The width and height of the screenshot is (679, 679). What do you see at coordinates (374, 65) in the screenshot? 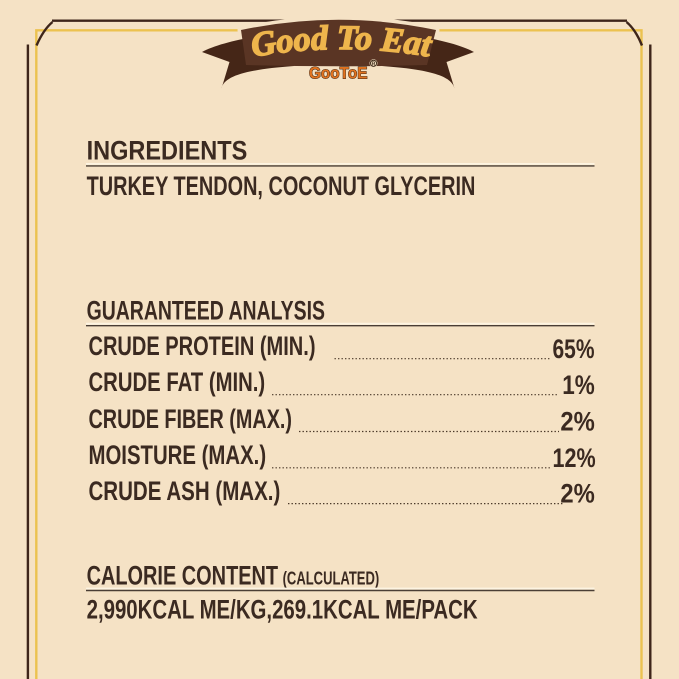
I see `svg-text: R` at bounding box center [374, 65].